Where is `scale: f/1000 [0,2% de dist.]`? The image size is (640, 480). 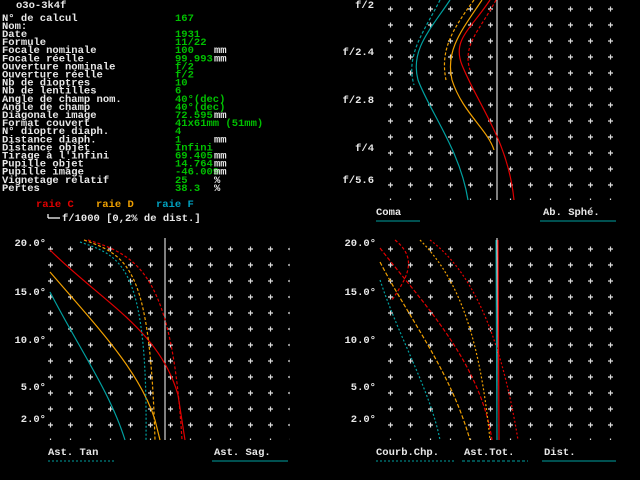 scale: f/1000 [0,2% de dist.] is located at coordinates (131, 219).